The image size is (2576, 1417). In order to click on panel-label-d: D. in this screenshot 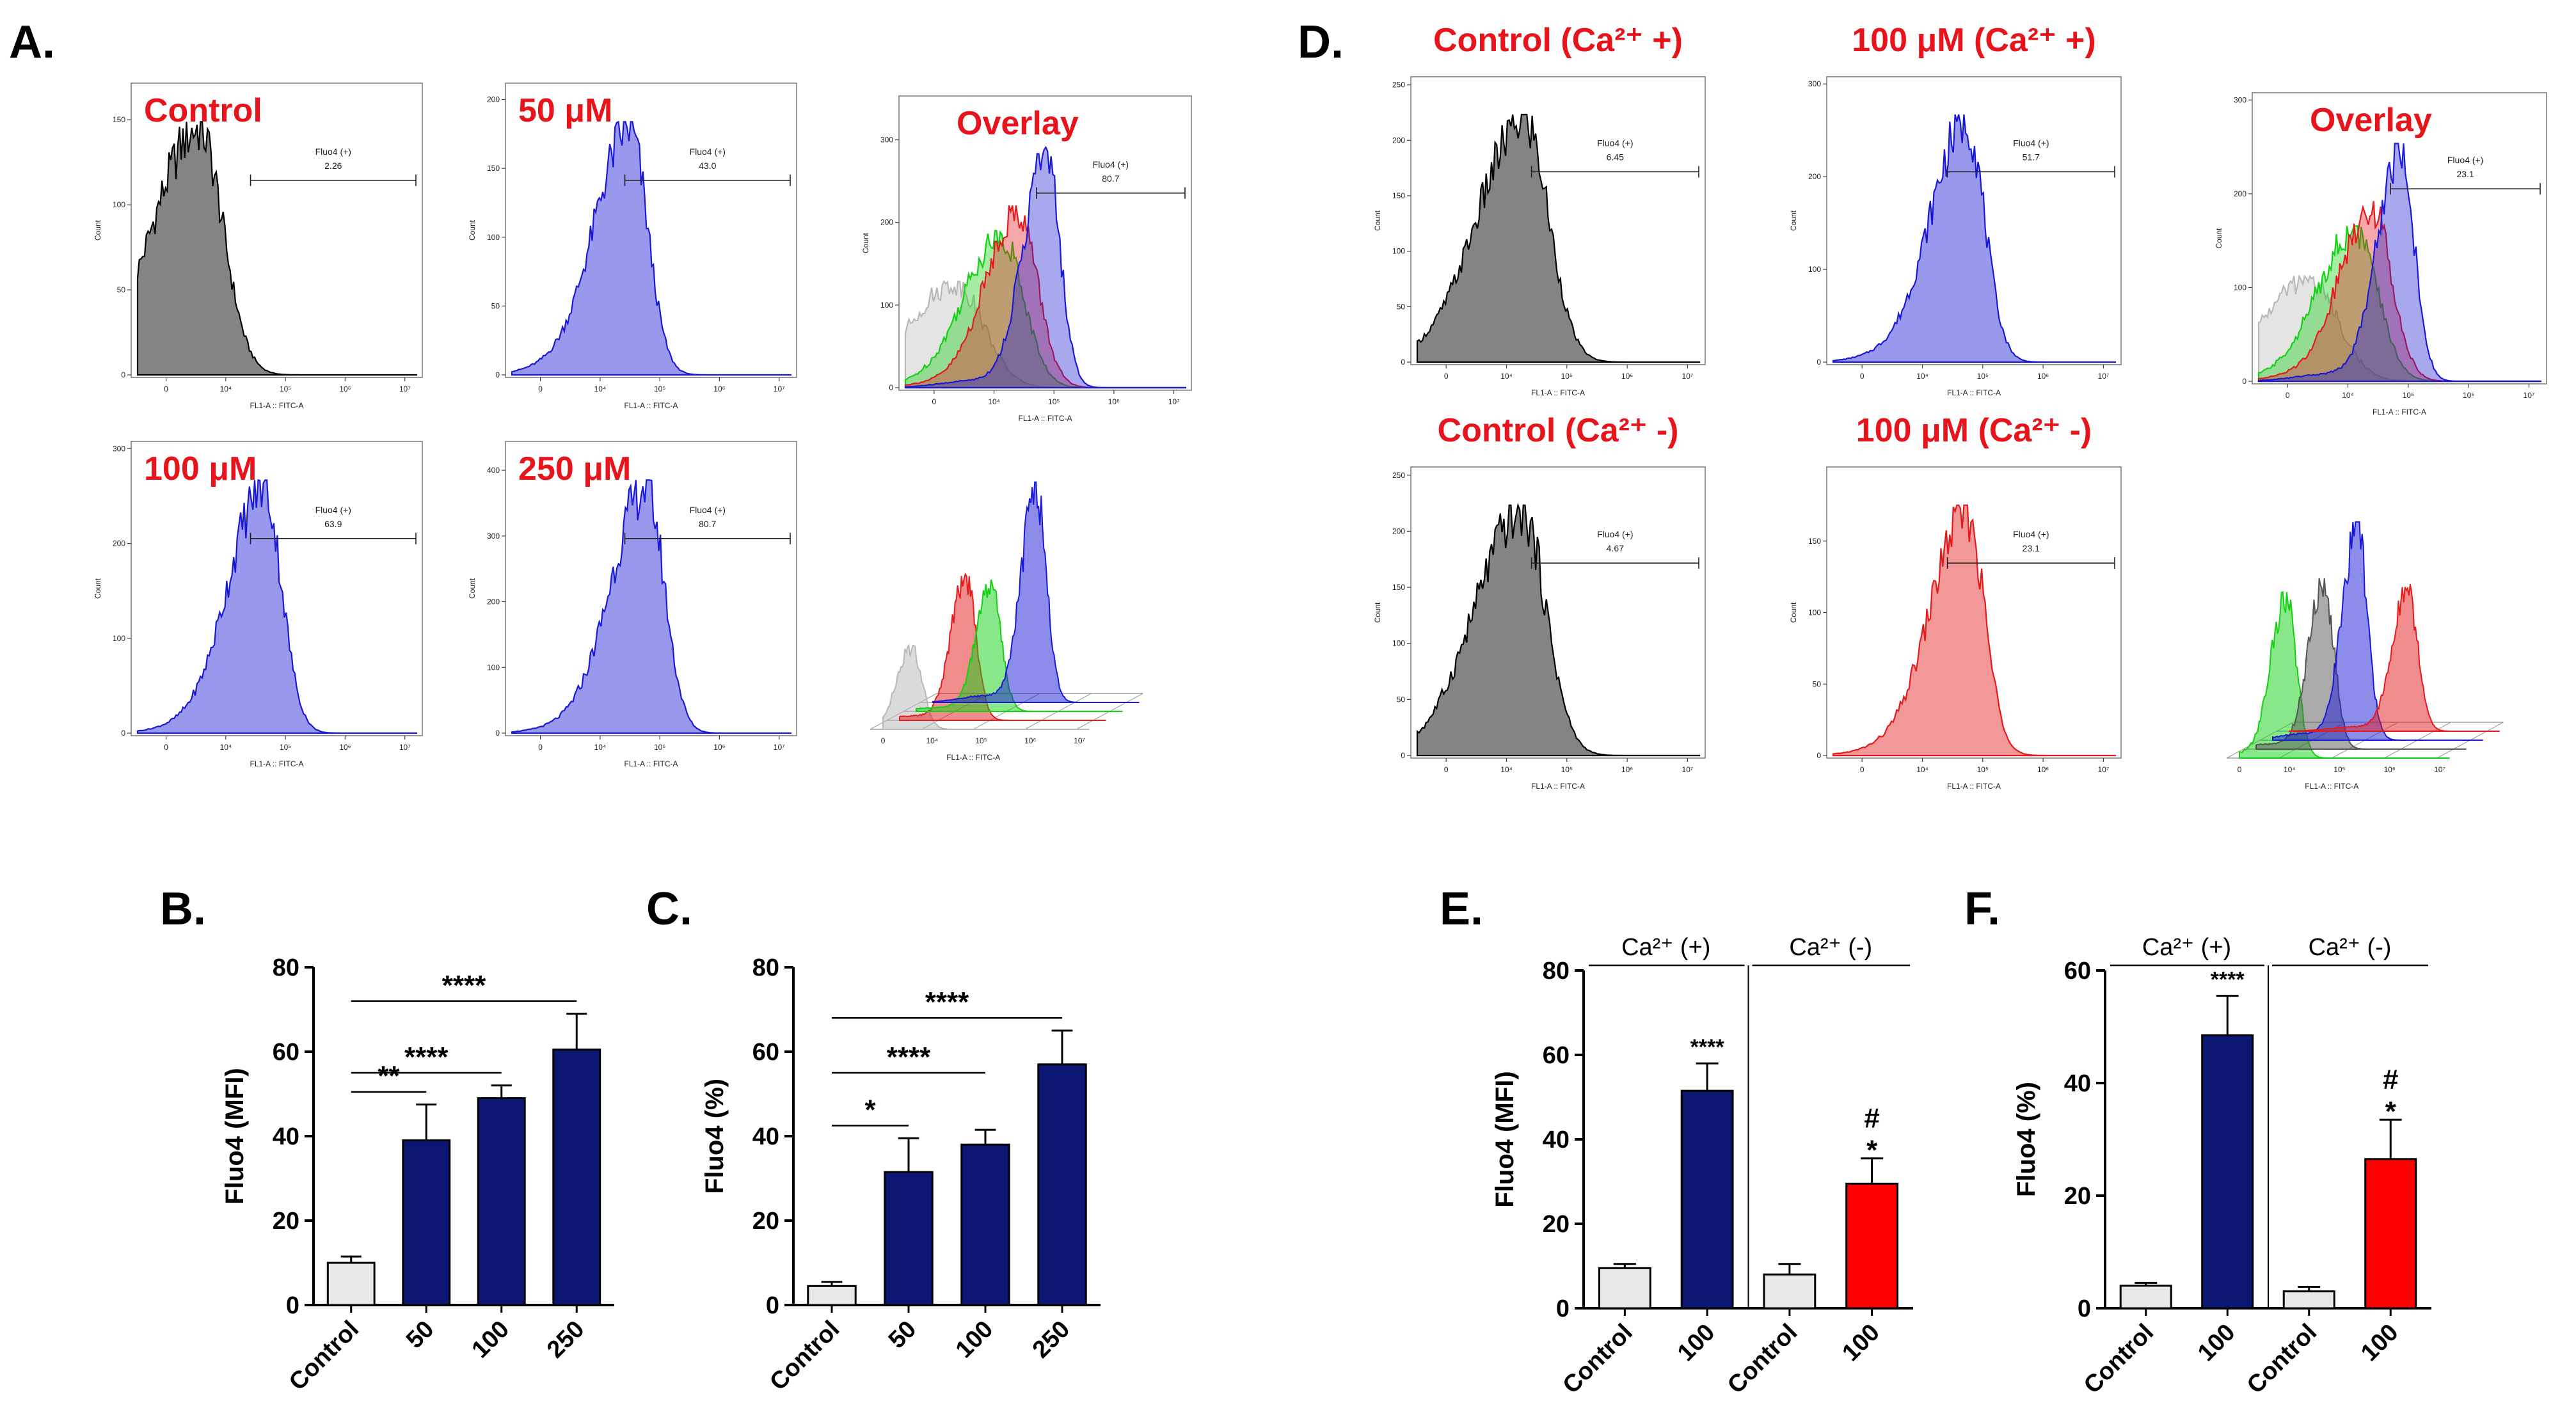, I will do `click(1321, 42)`.